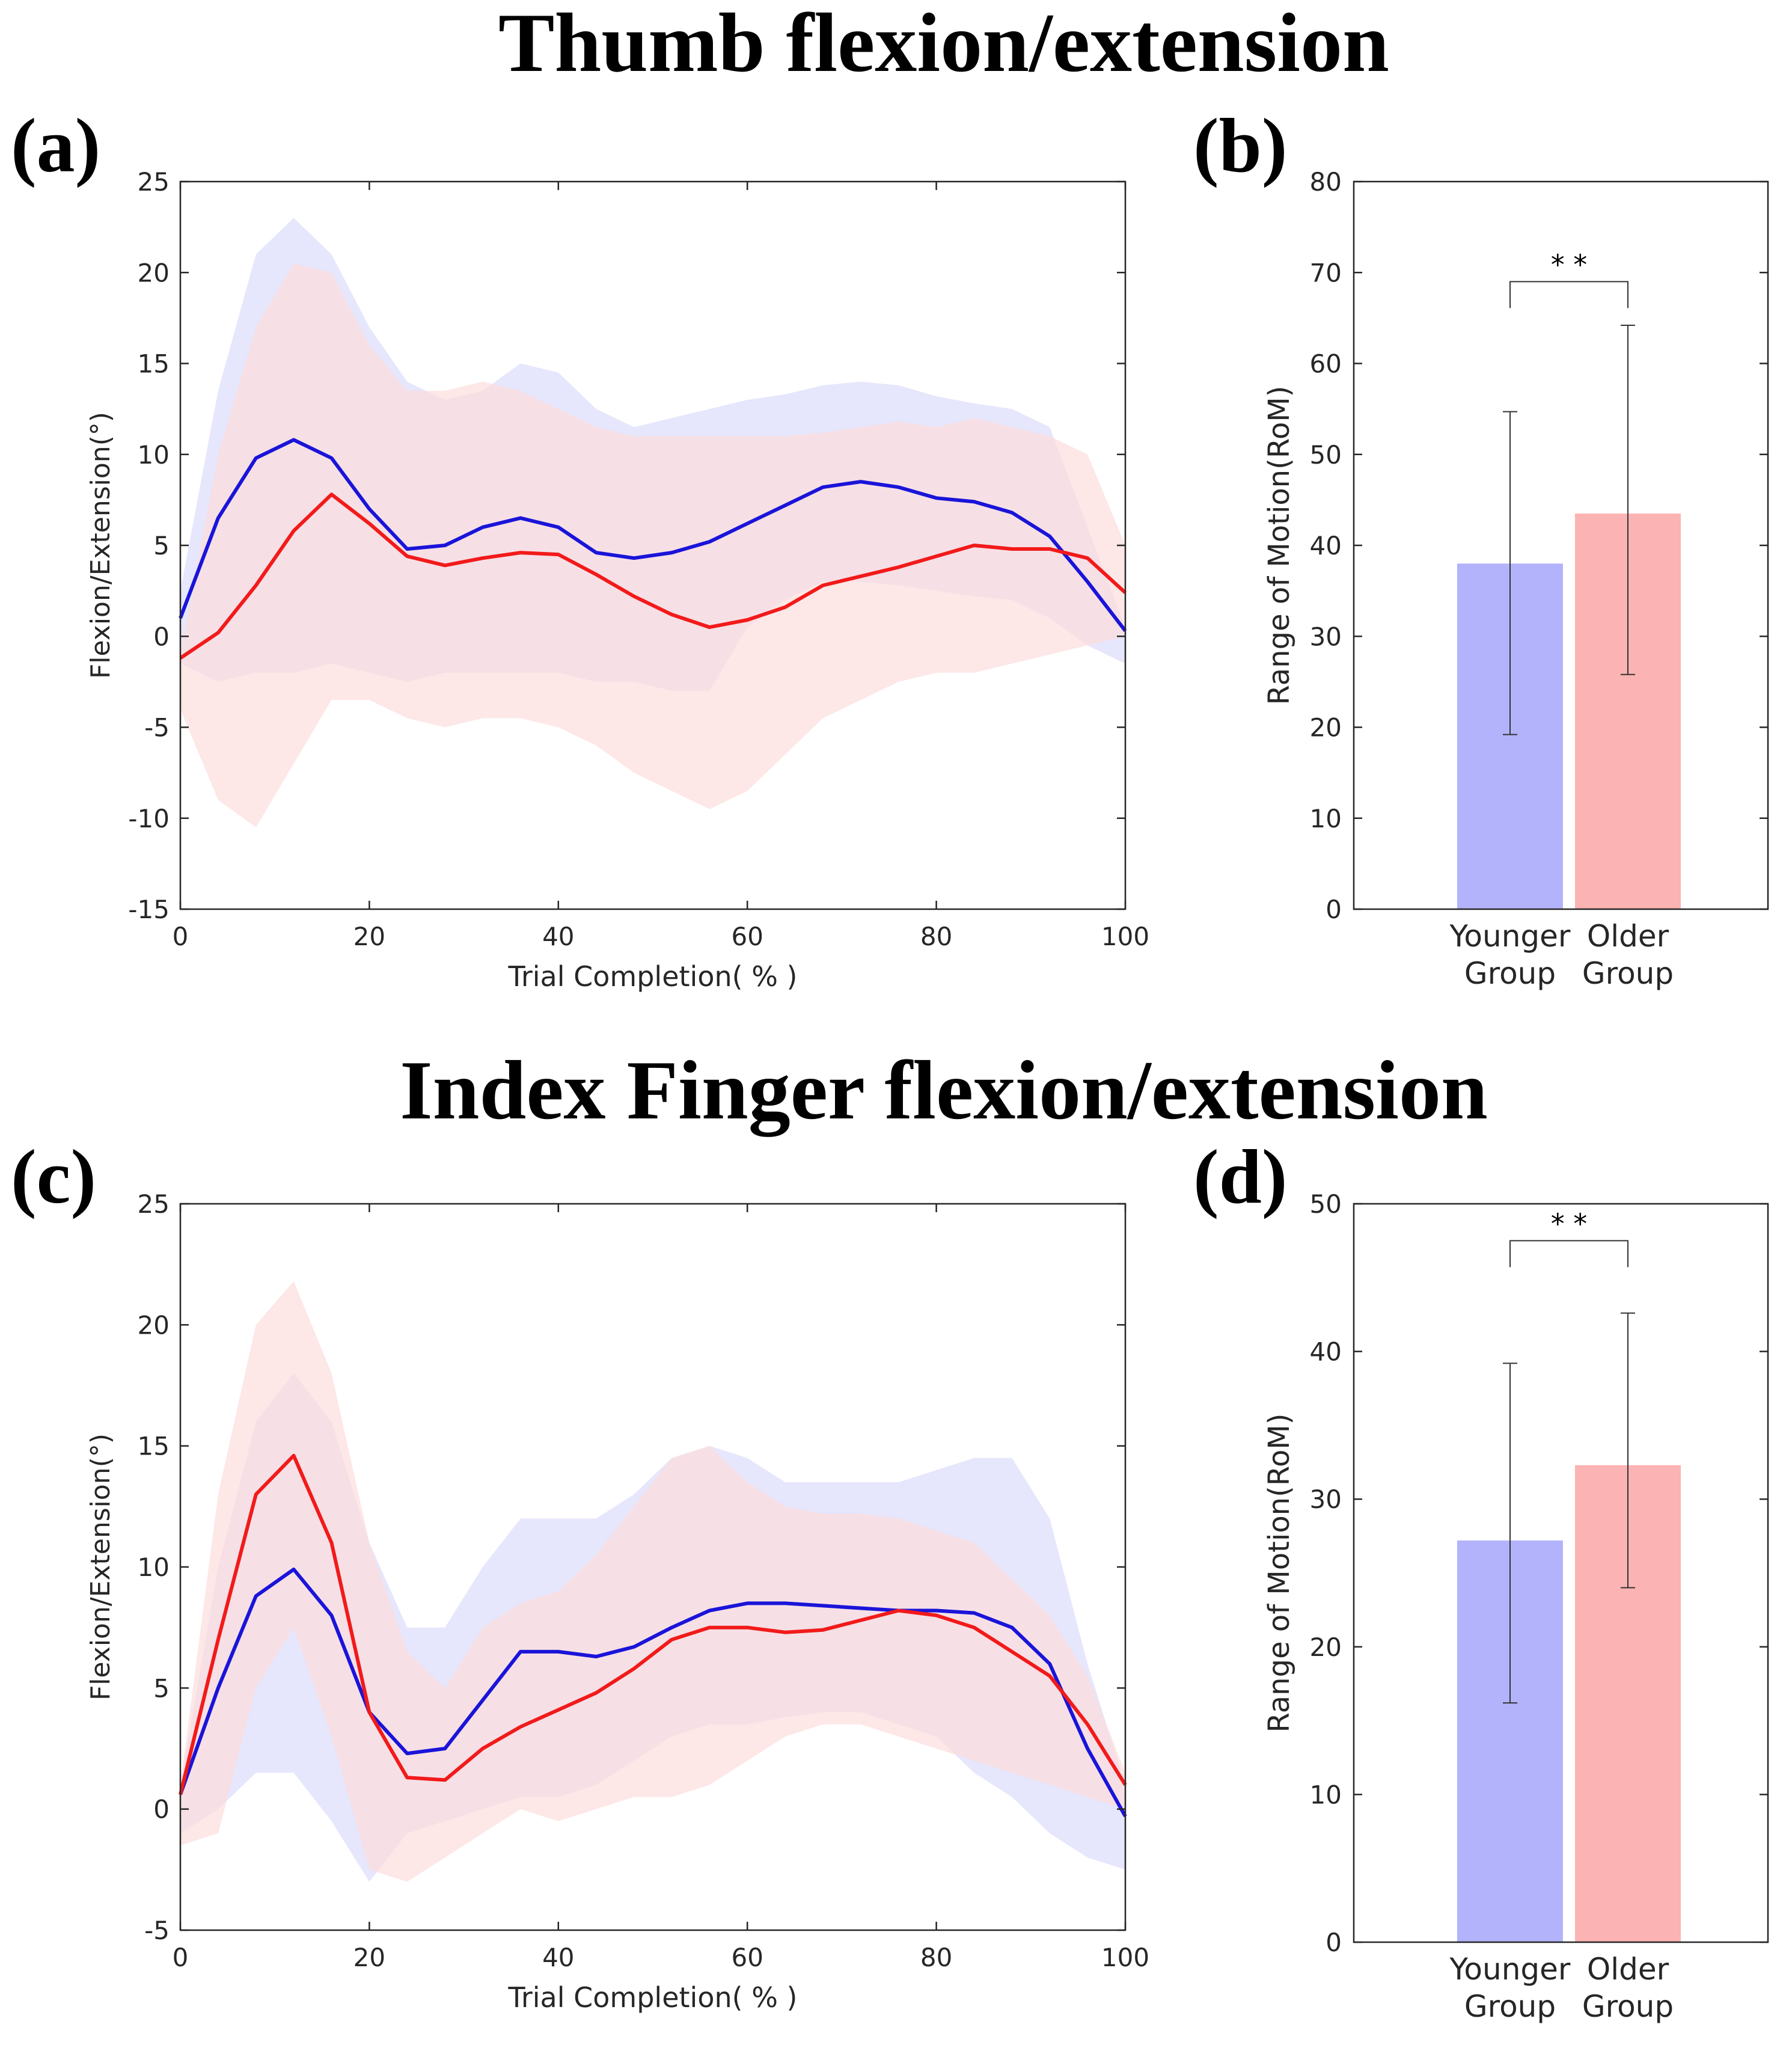 Image resolution: width=1792 pixels, height=2045 pixels. Describe the element at coordinates (944, 1090) in the screenshot. I see `section-title-index: Index Finger flexion/extension` at that location.